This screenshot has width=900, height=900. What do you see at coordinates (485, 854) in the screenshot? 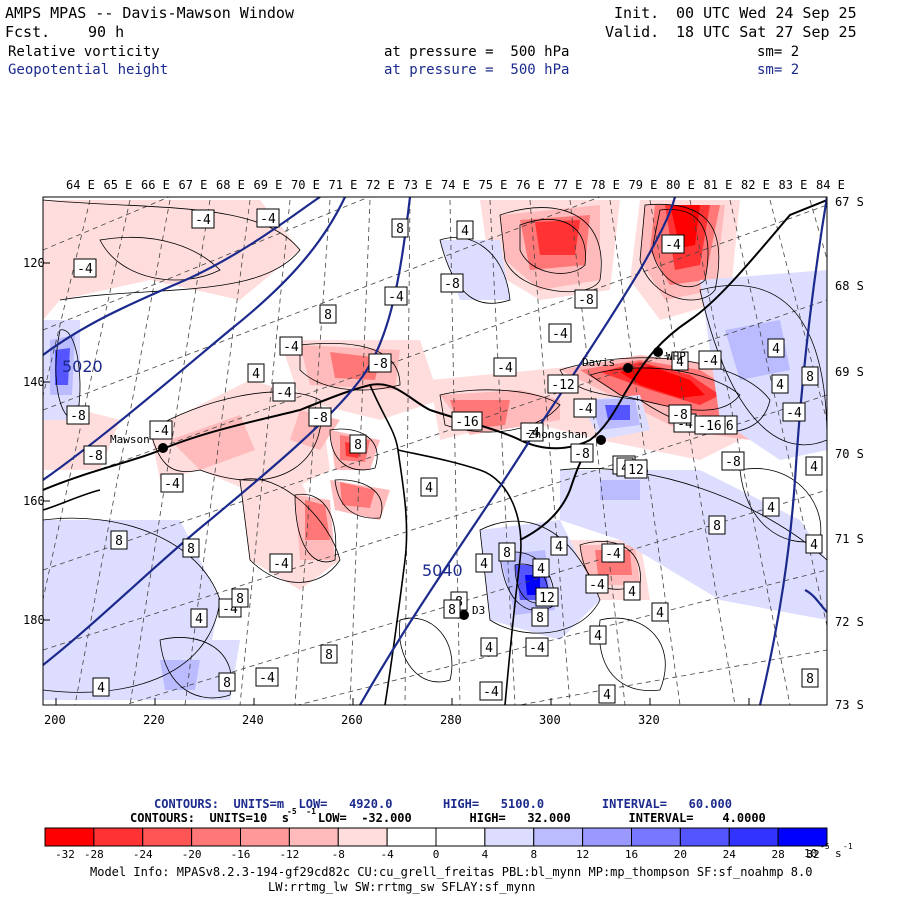
I see `colorbar-tick-label: 4` at bounding box center [485, 854].